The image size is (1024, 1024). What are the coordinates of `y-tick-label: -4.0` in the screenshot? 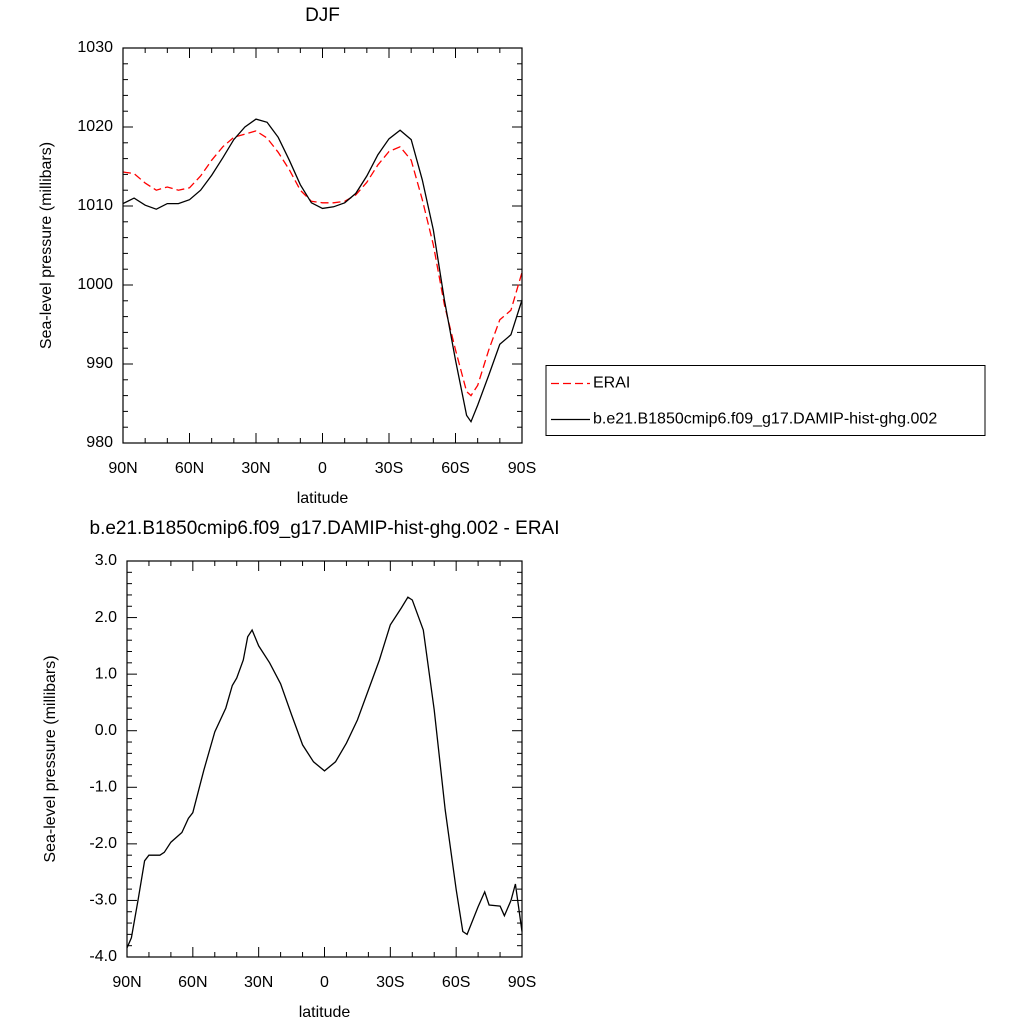 It's located at (103, 956).